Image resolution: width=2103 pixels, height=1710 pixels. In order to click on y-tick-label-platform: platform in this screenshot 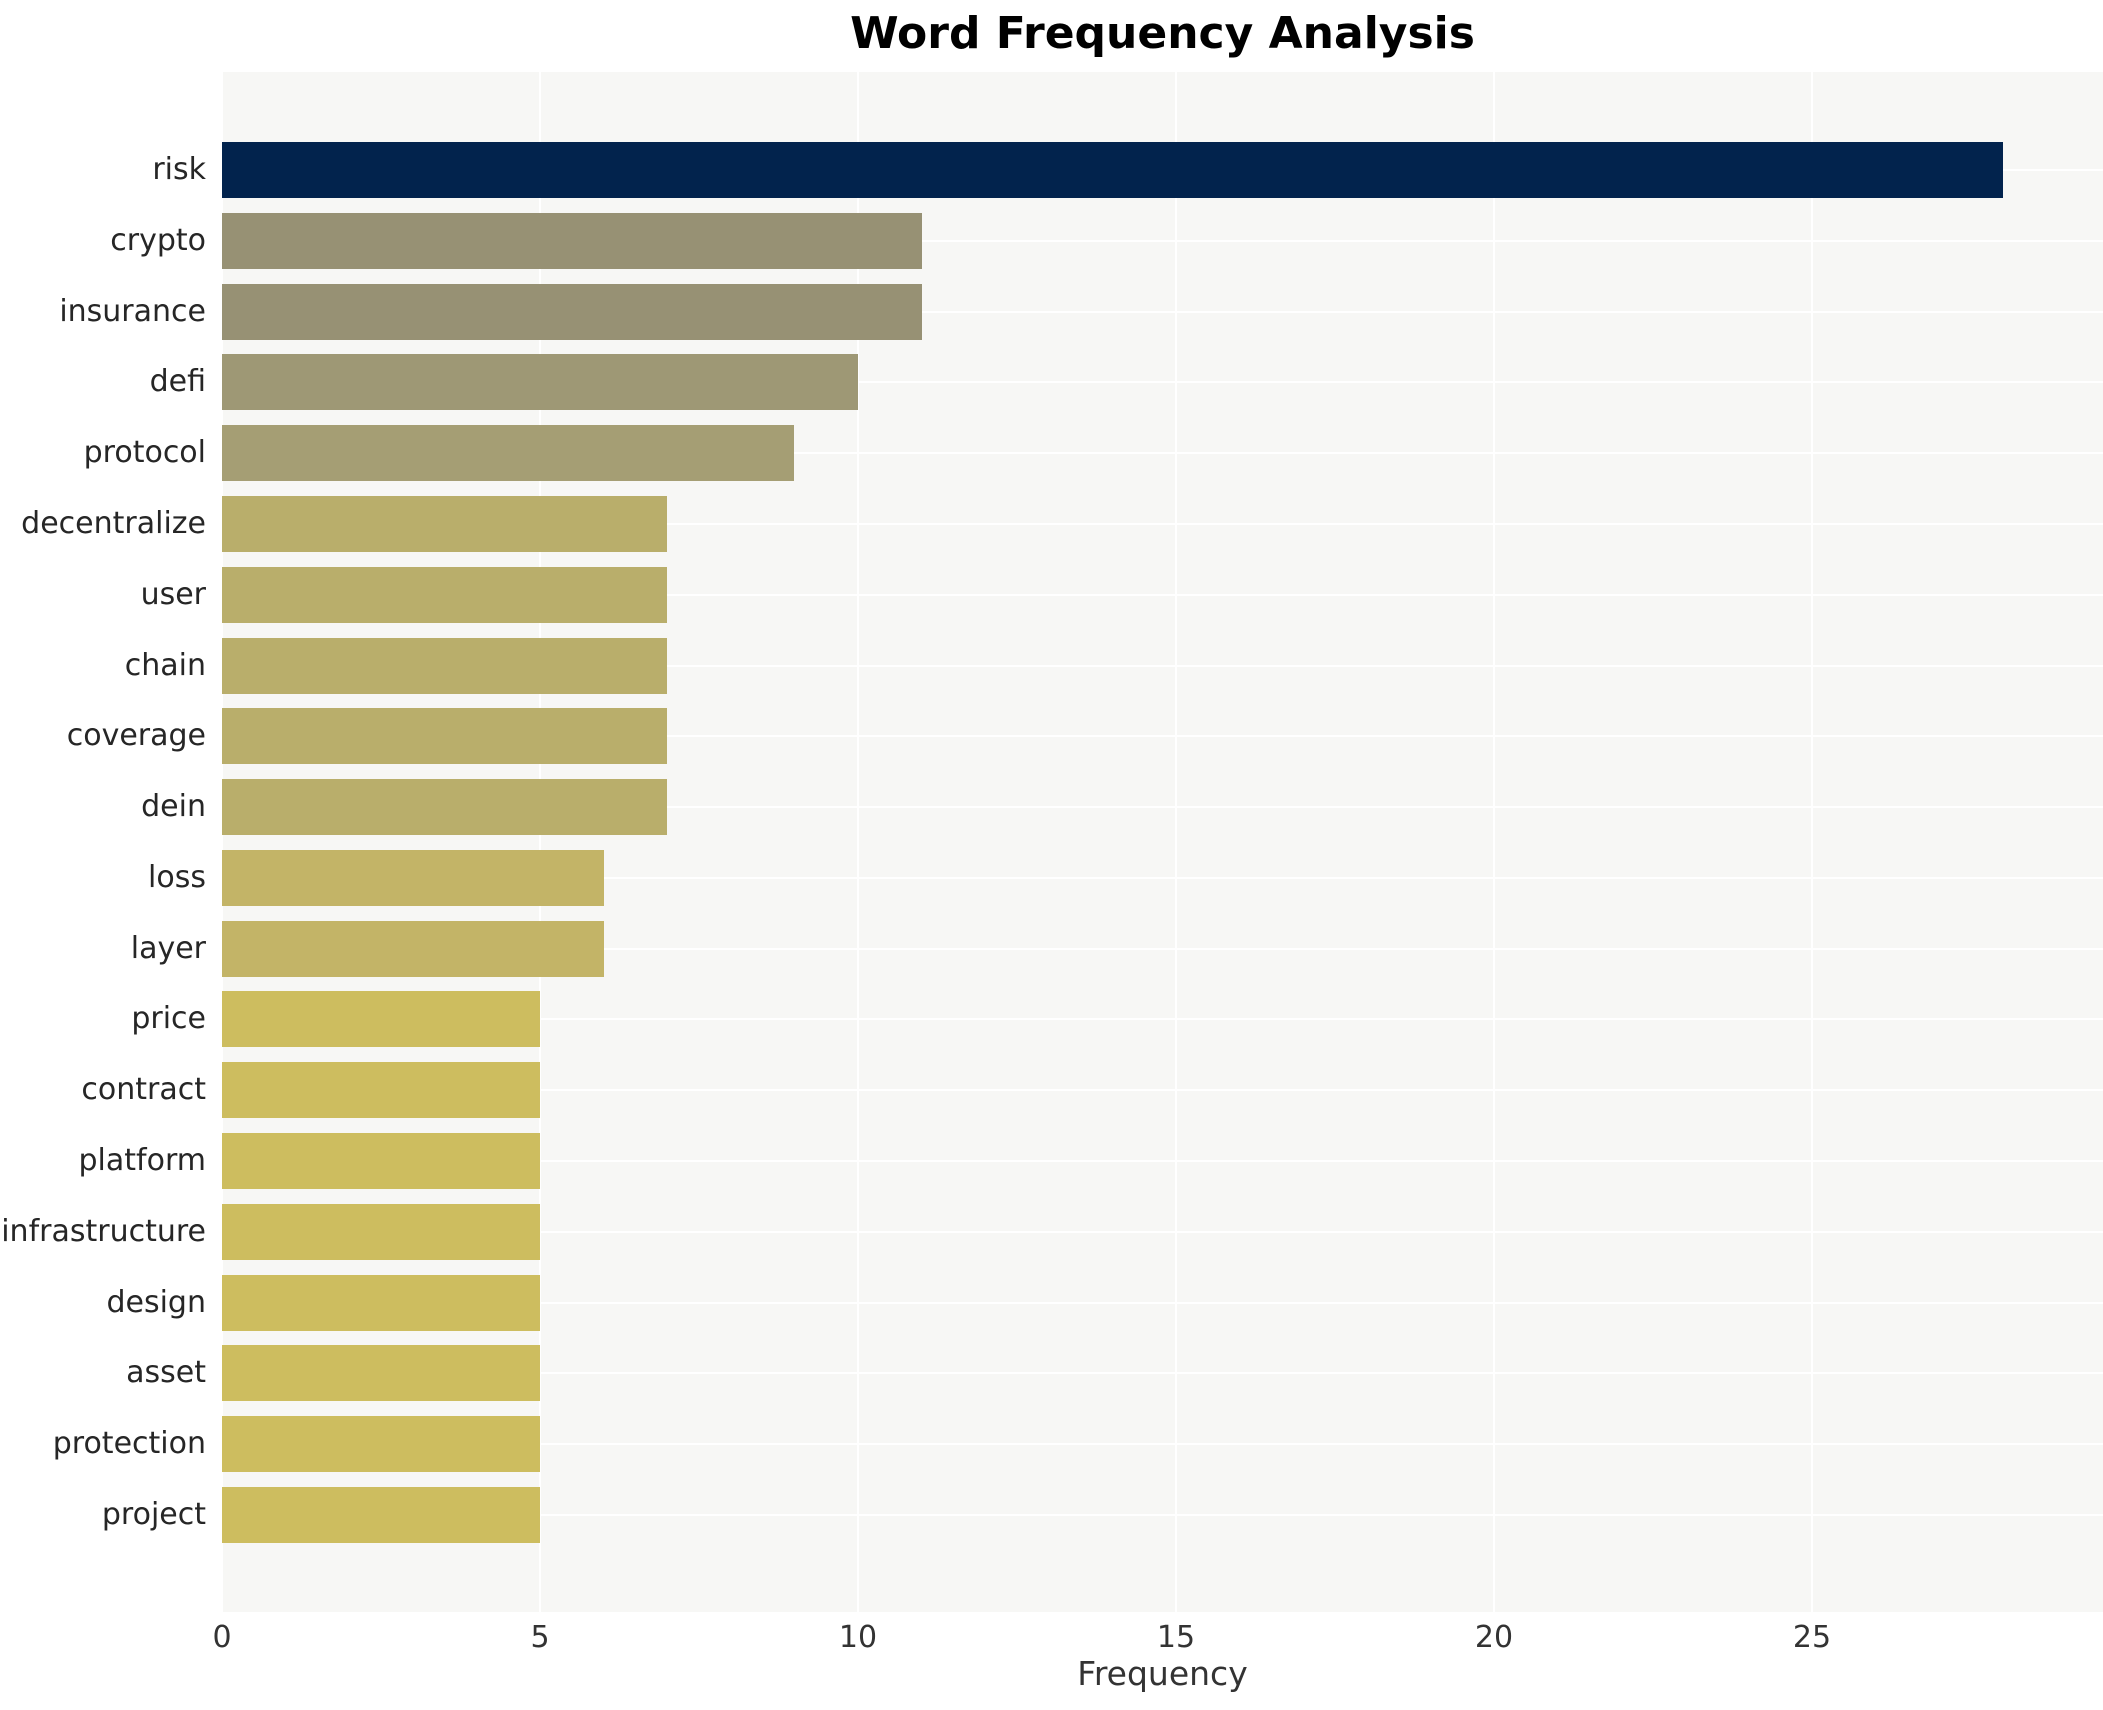, I will do `click(142, 1161)`.